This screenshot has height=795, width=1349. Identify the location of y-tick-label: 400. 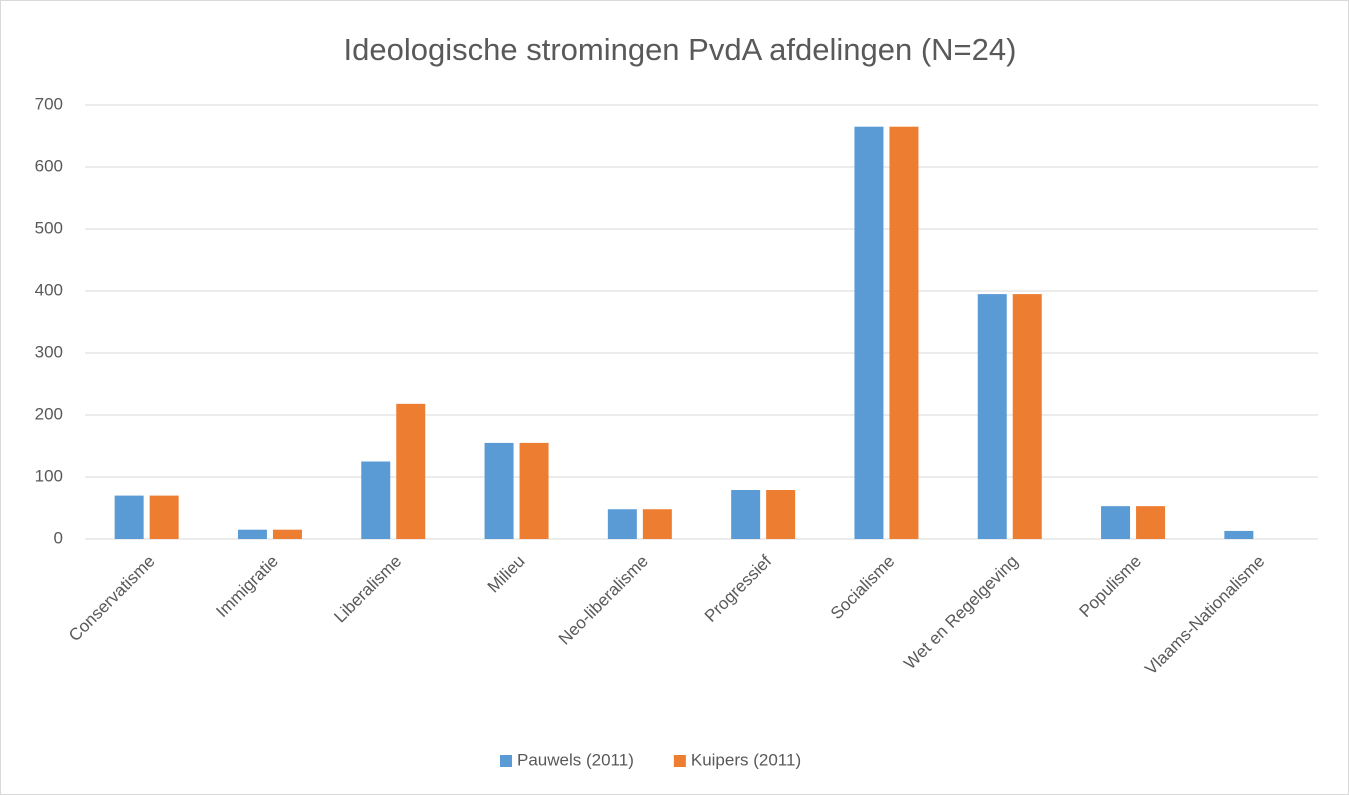
(49, 289).